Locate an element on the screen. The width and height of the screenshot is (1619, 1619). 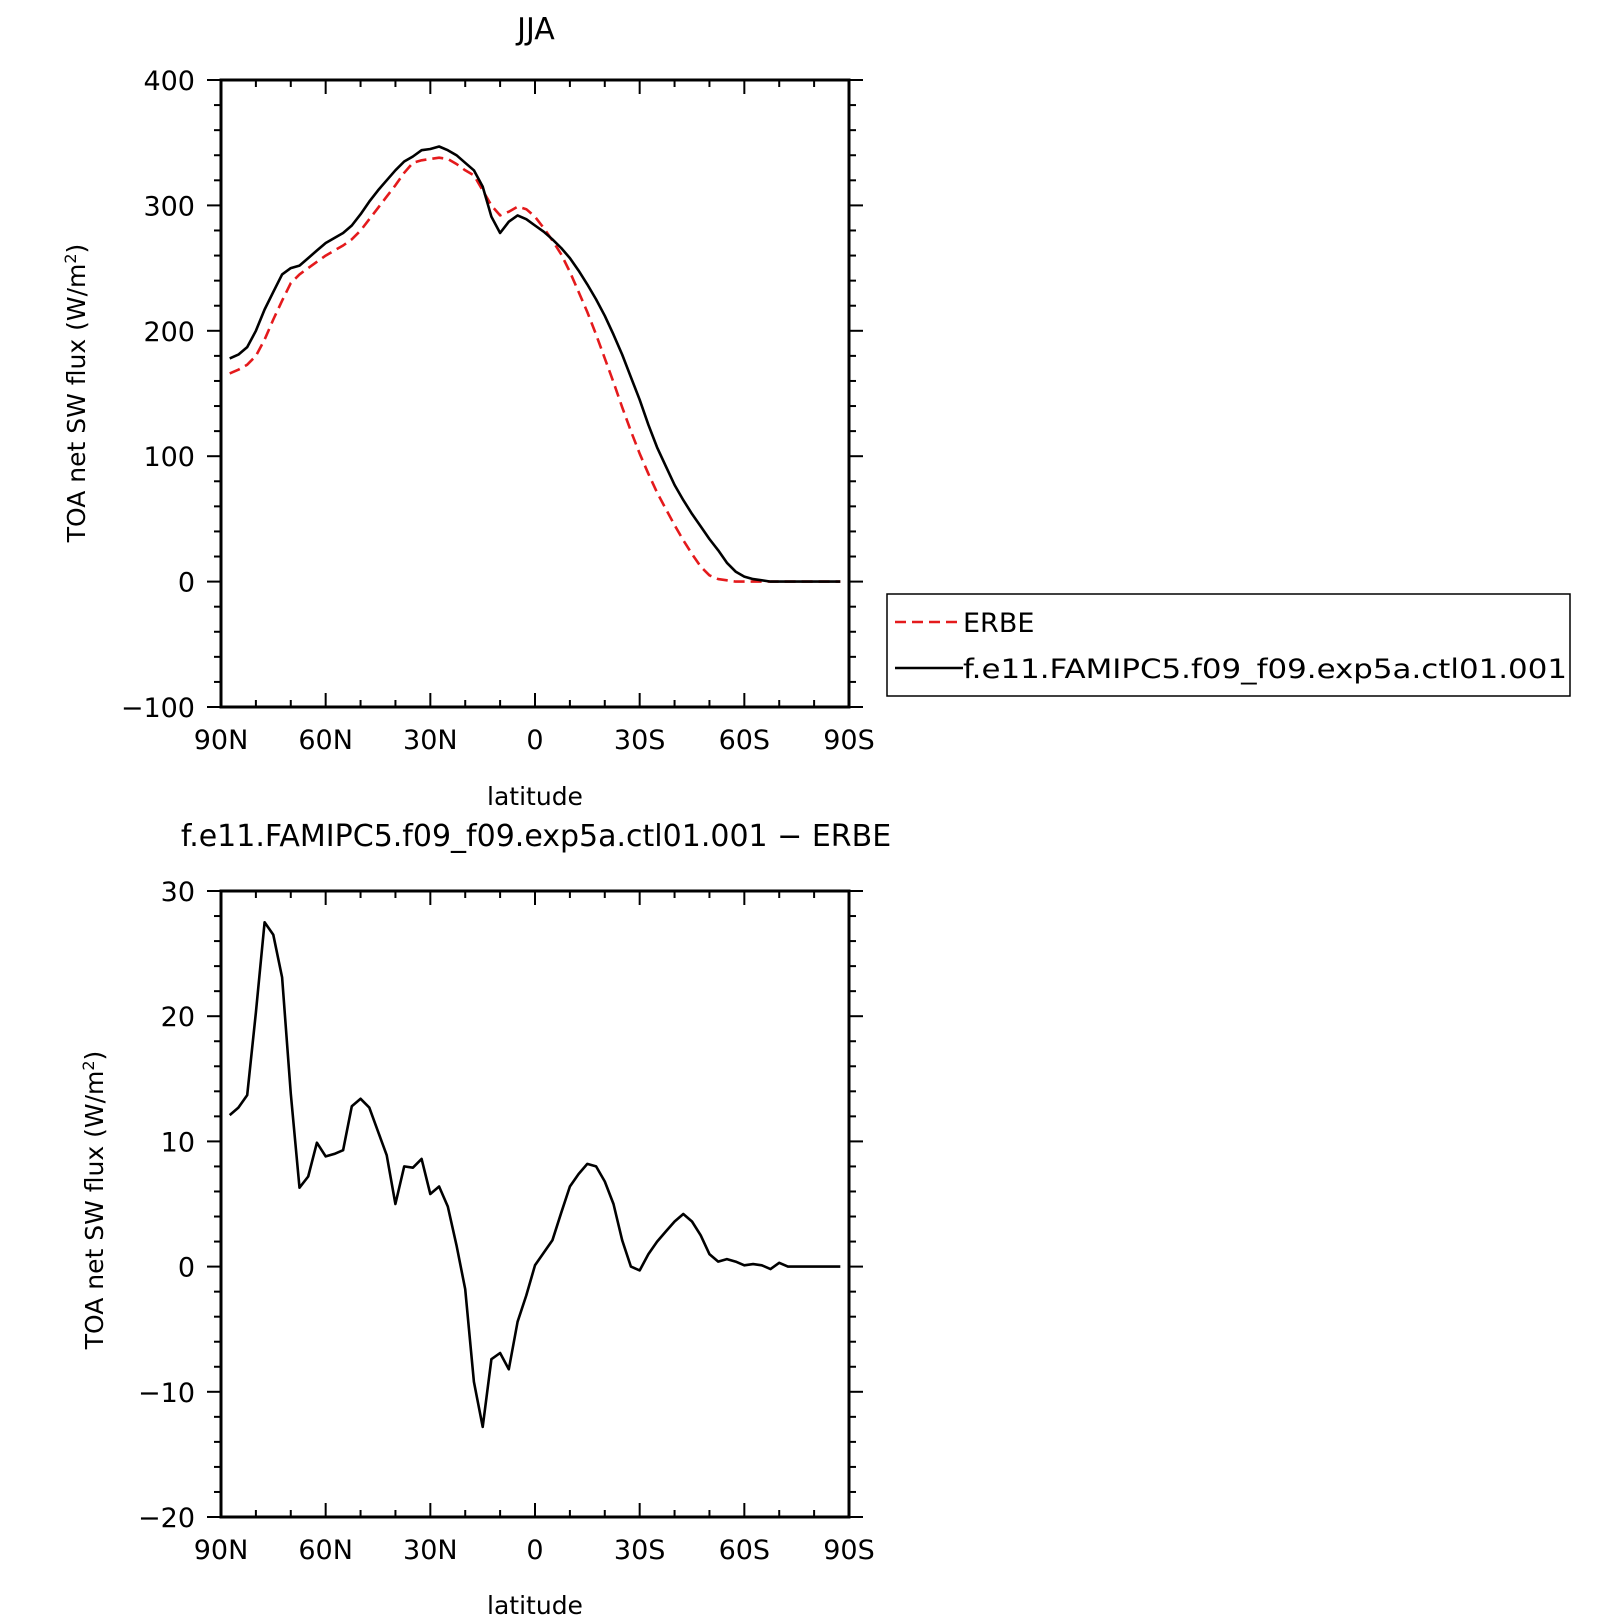
bottom-y-tick-label: 0 is located at coordinates (186, 1268).